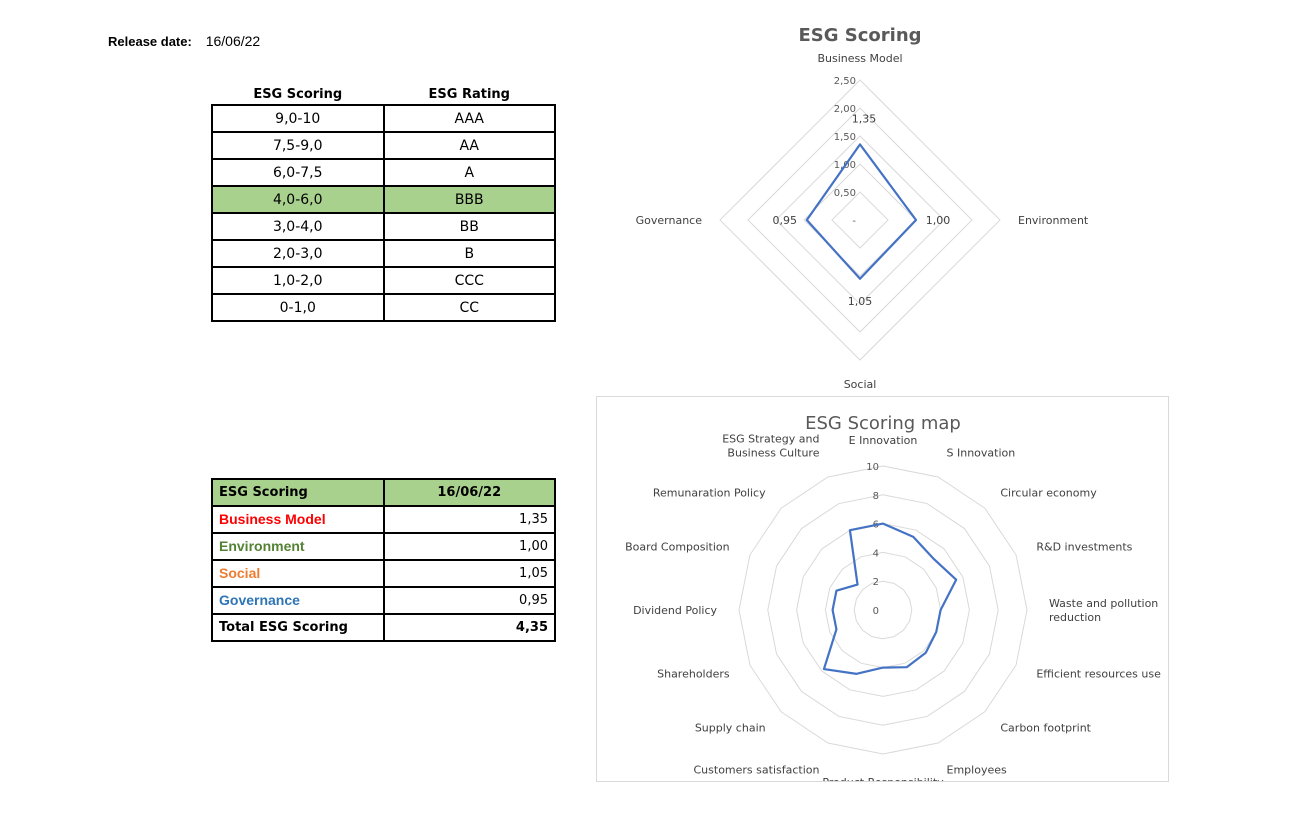 The image size is (1299, 821). What do you see at coordinates (938, 220) in the screenshot?
I see `data-label: 1,00` at bounding box center [938, 220].